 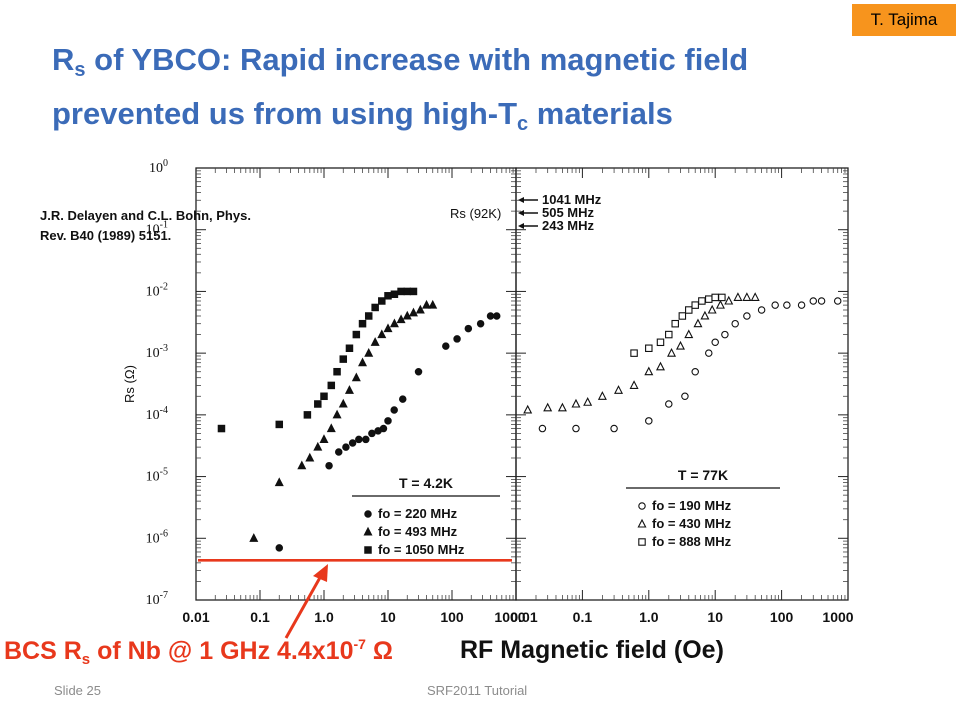 I want to click on x-axis-title: RF Magnetic field (Oe), so click(x=592, y=650).